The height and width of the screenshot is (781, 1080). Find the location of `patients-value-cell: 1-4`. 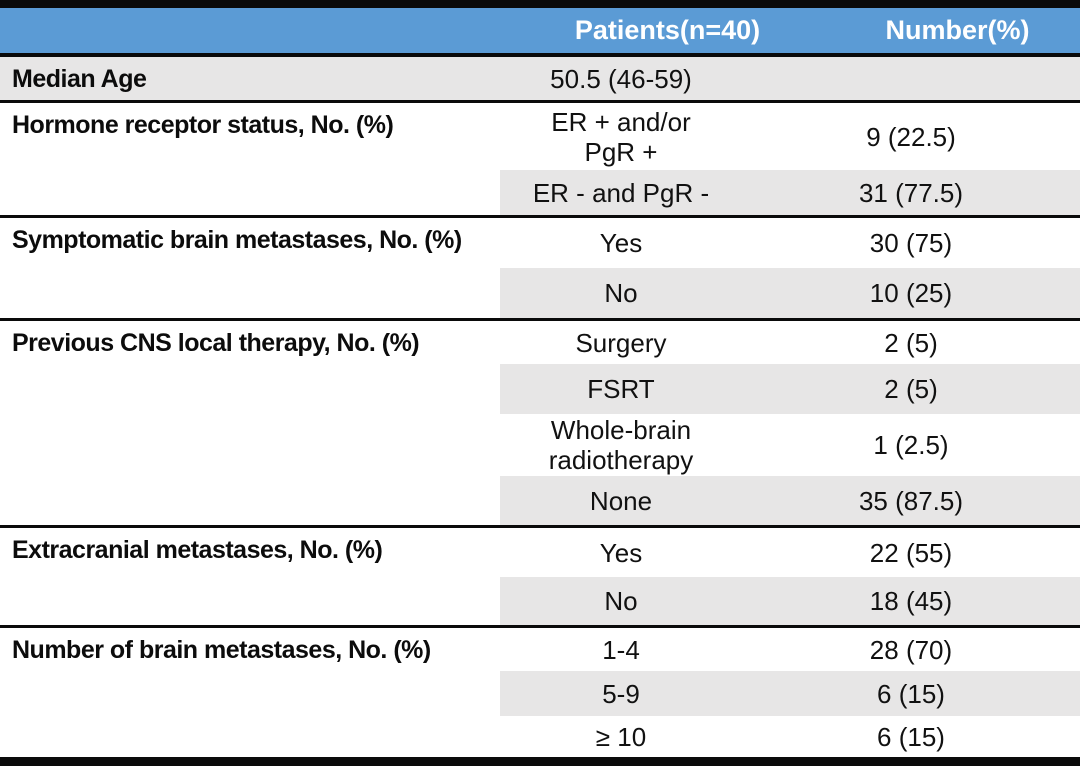

patients-value-cell: 1-4 is located at coordinates (621, 649).